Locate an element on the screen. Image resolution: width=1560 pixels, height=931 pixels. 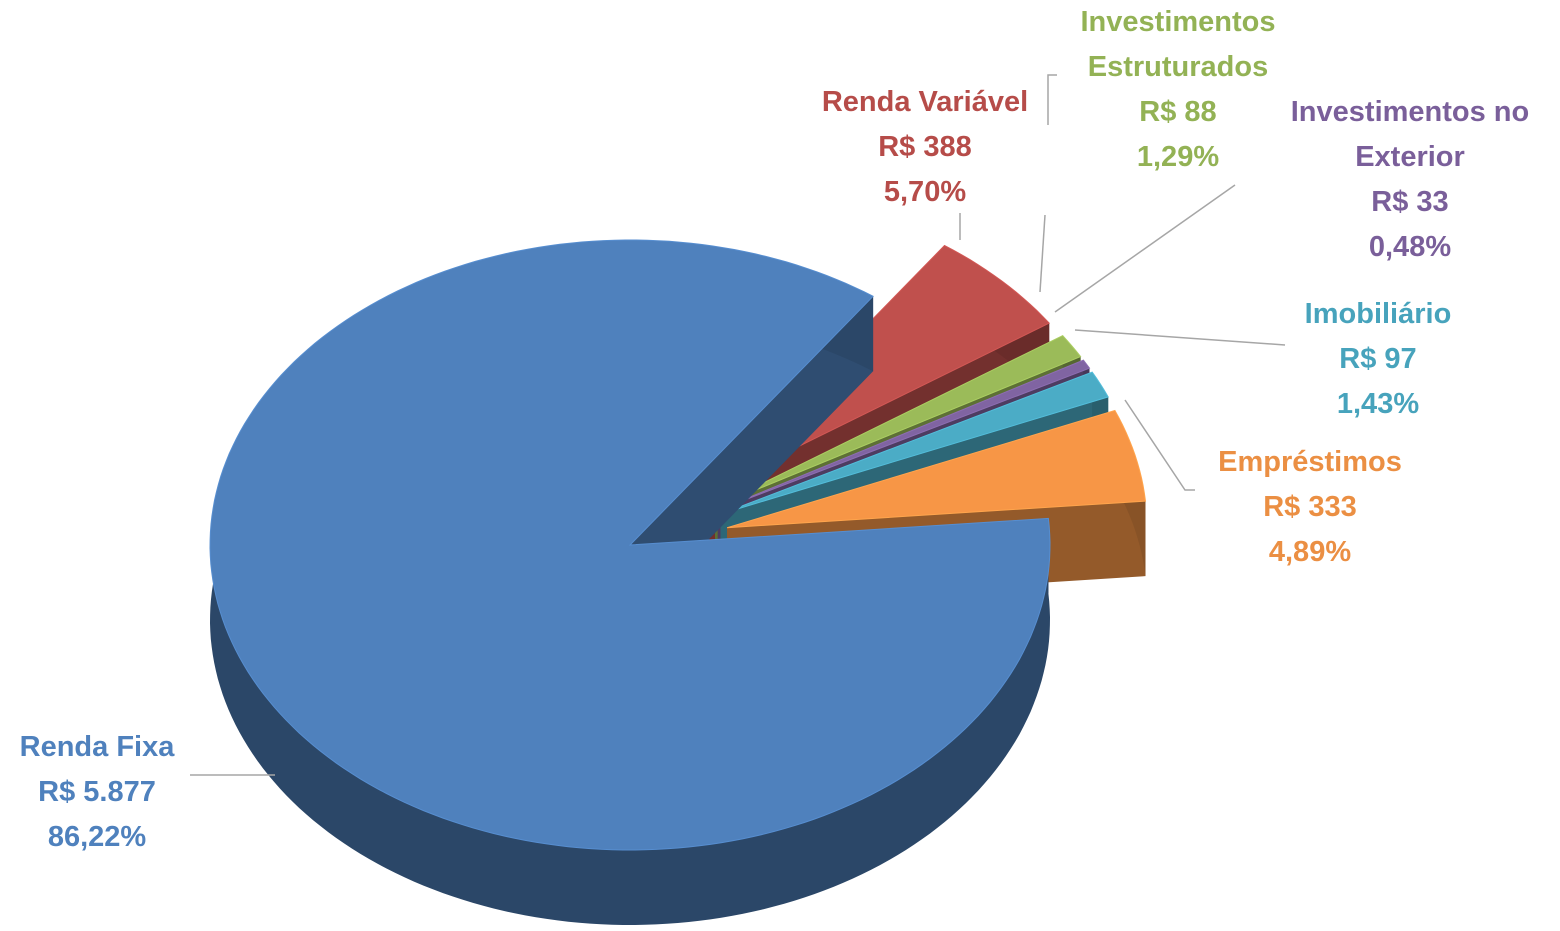
slice-cut-face is located at coordinates (752, 458).